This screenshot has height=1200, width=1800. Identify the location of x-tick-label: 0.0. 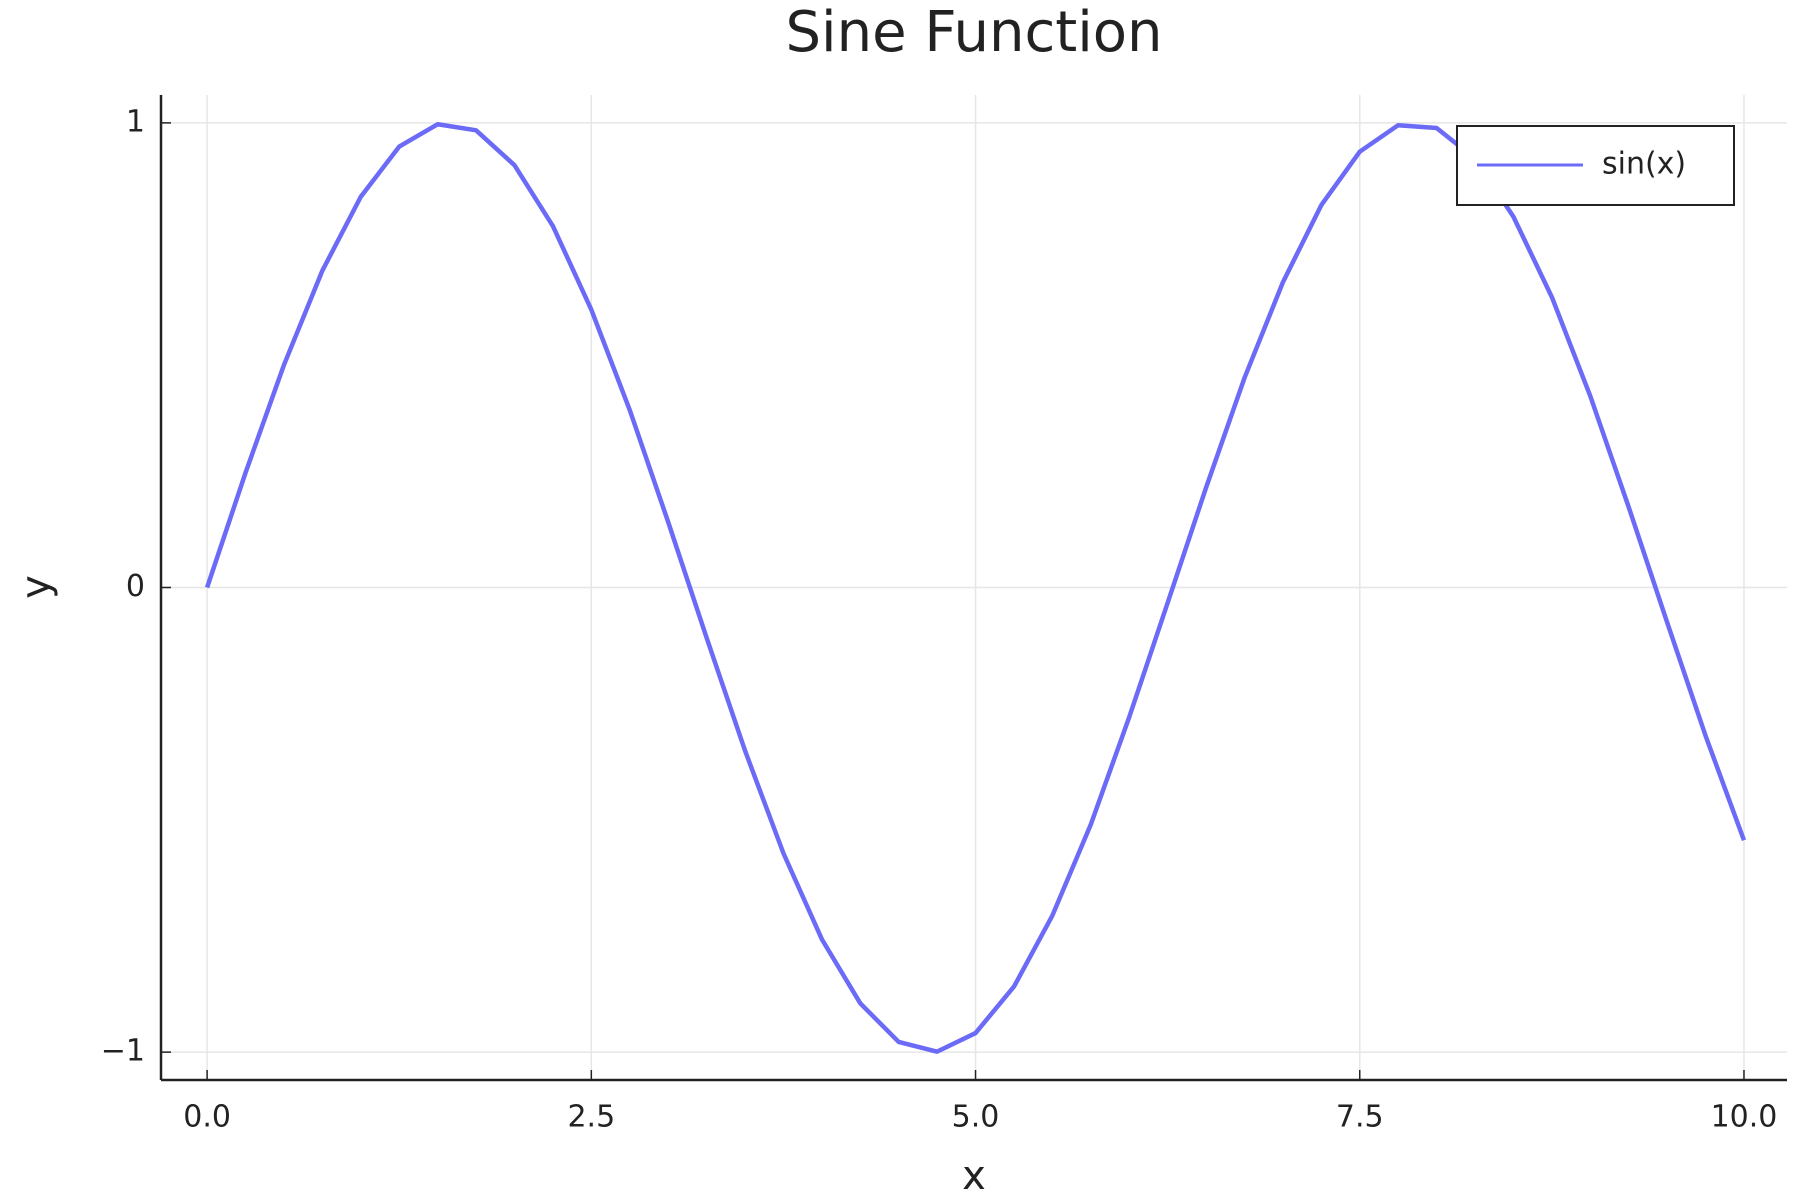
(207, 1117).